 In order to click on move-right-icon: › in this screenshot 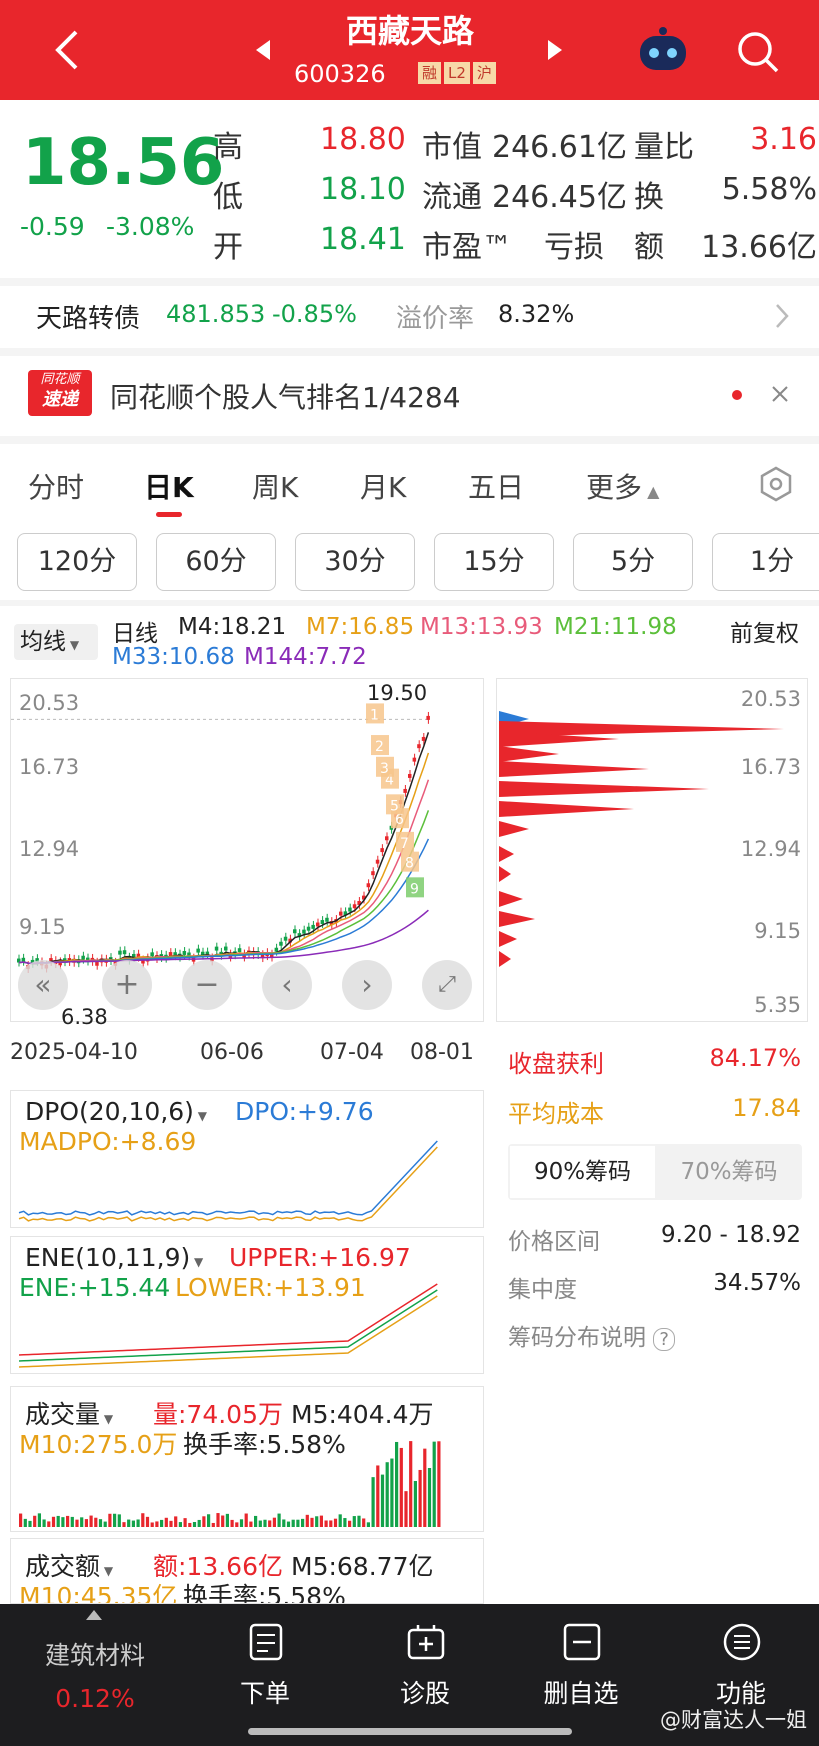, I will do `click(367, 985)`.